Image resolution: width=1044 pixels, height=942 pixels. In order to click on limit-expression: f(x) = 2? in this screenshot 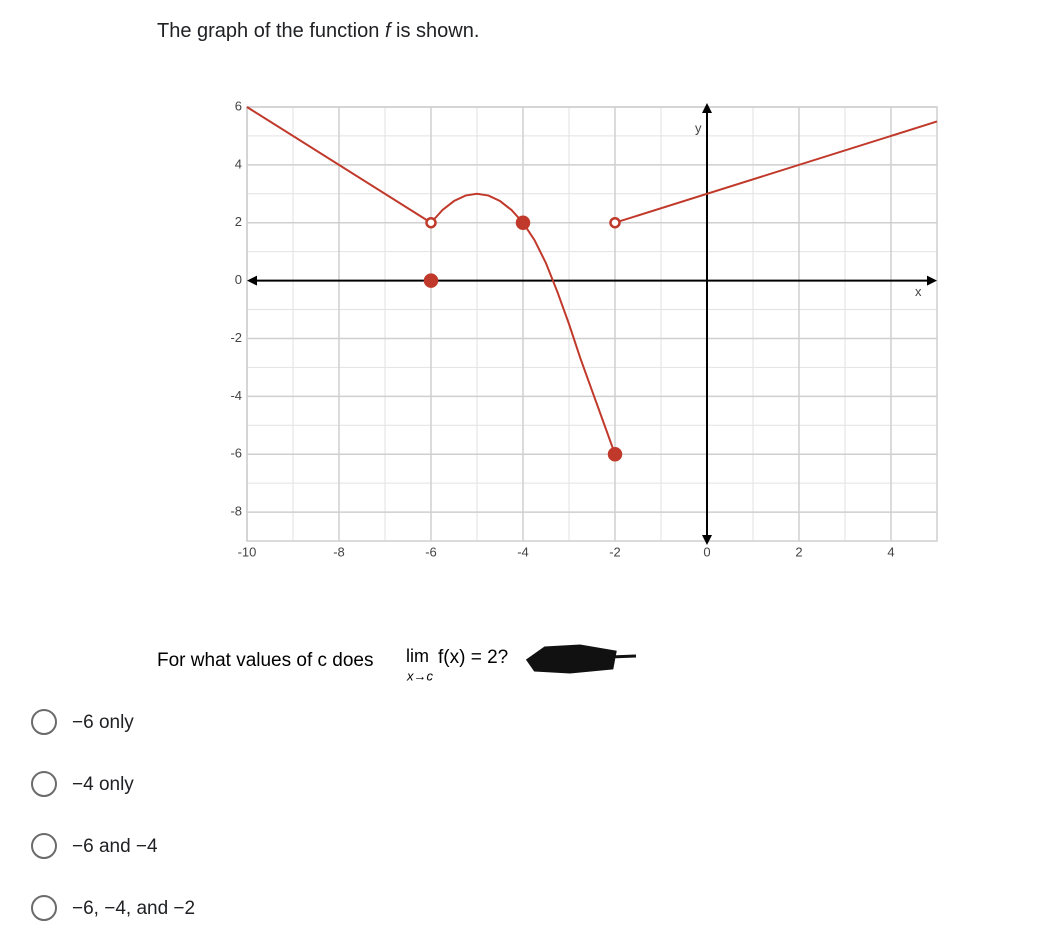, I will do `click(473, 657)`.